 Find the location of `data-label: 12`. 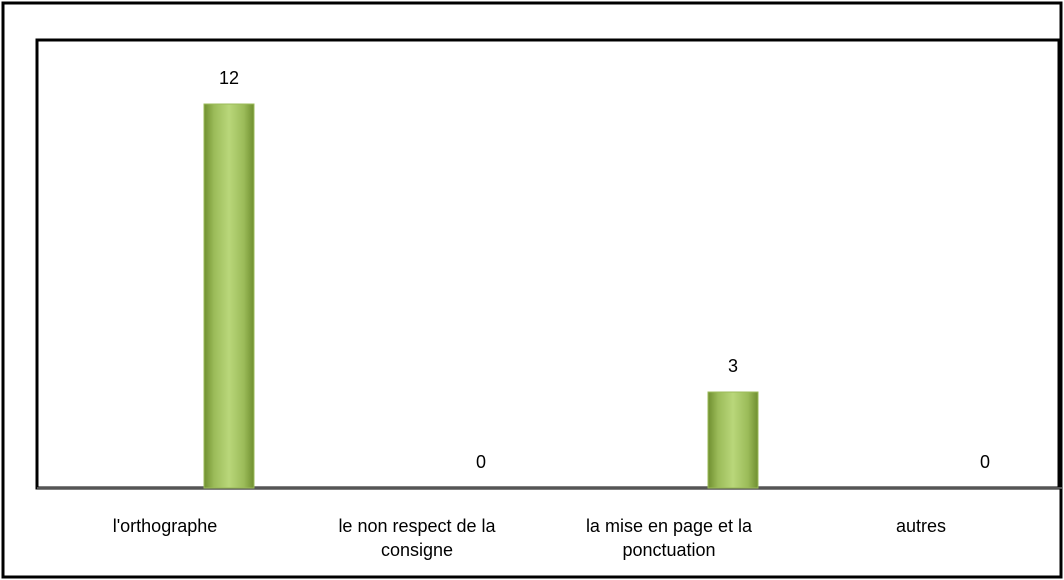

data-label: 12 is located at coordinates (229, 78).